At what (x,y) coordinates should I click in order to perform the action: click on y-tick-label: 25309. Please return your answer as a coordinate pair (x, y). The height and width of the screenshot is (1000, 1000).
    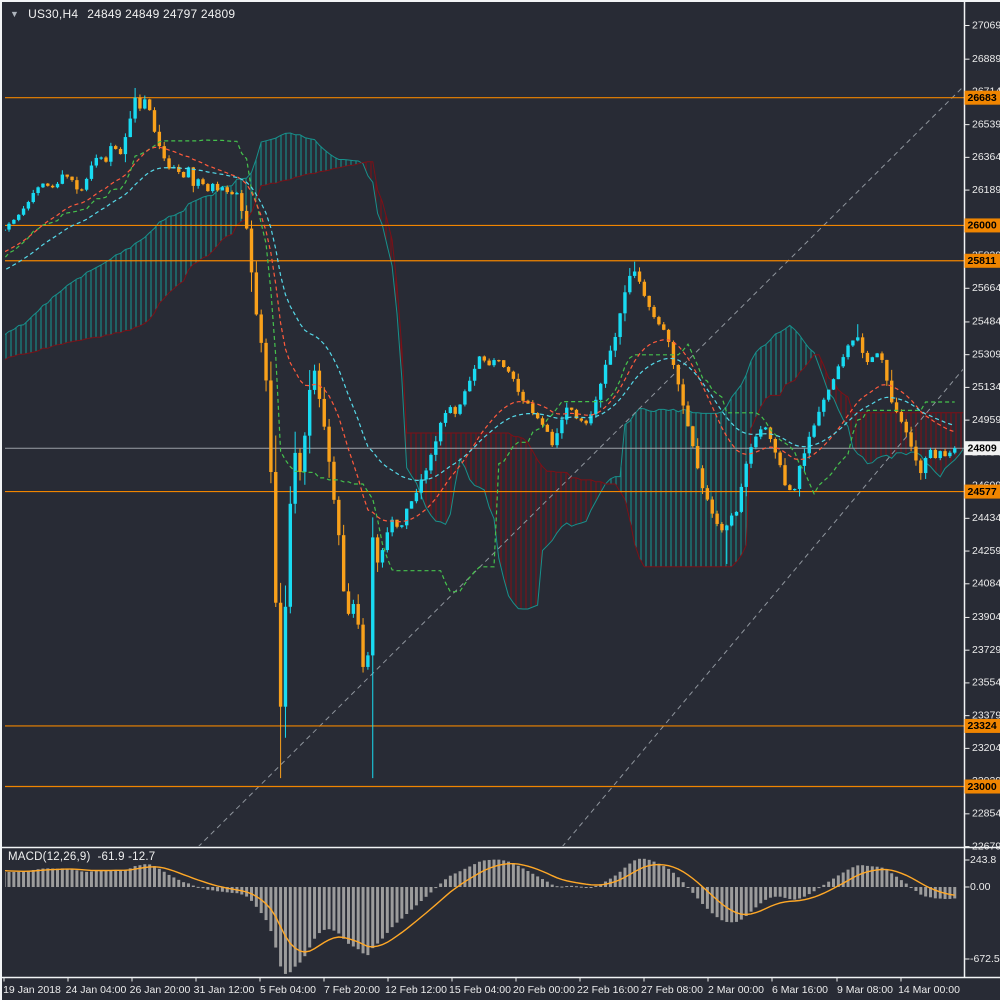
    Looking at the image, I should click on (986, 354).